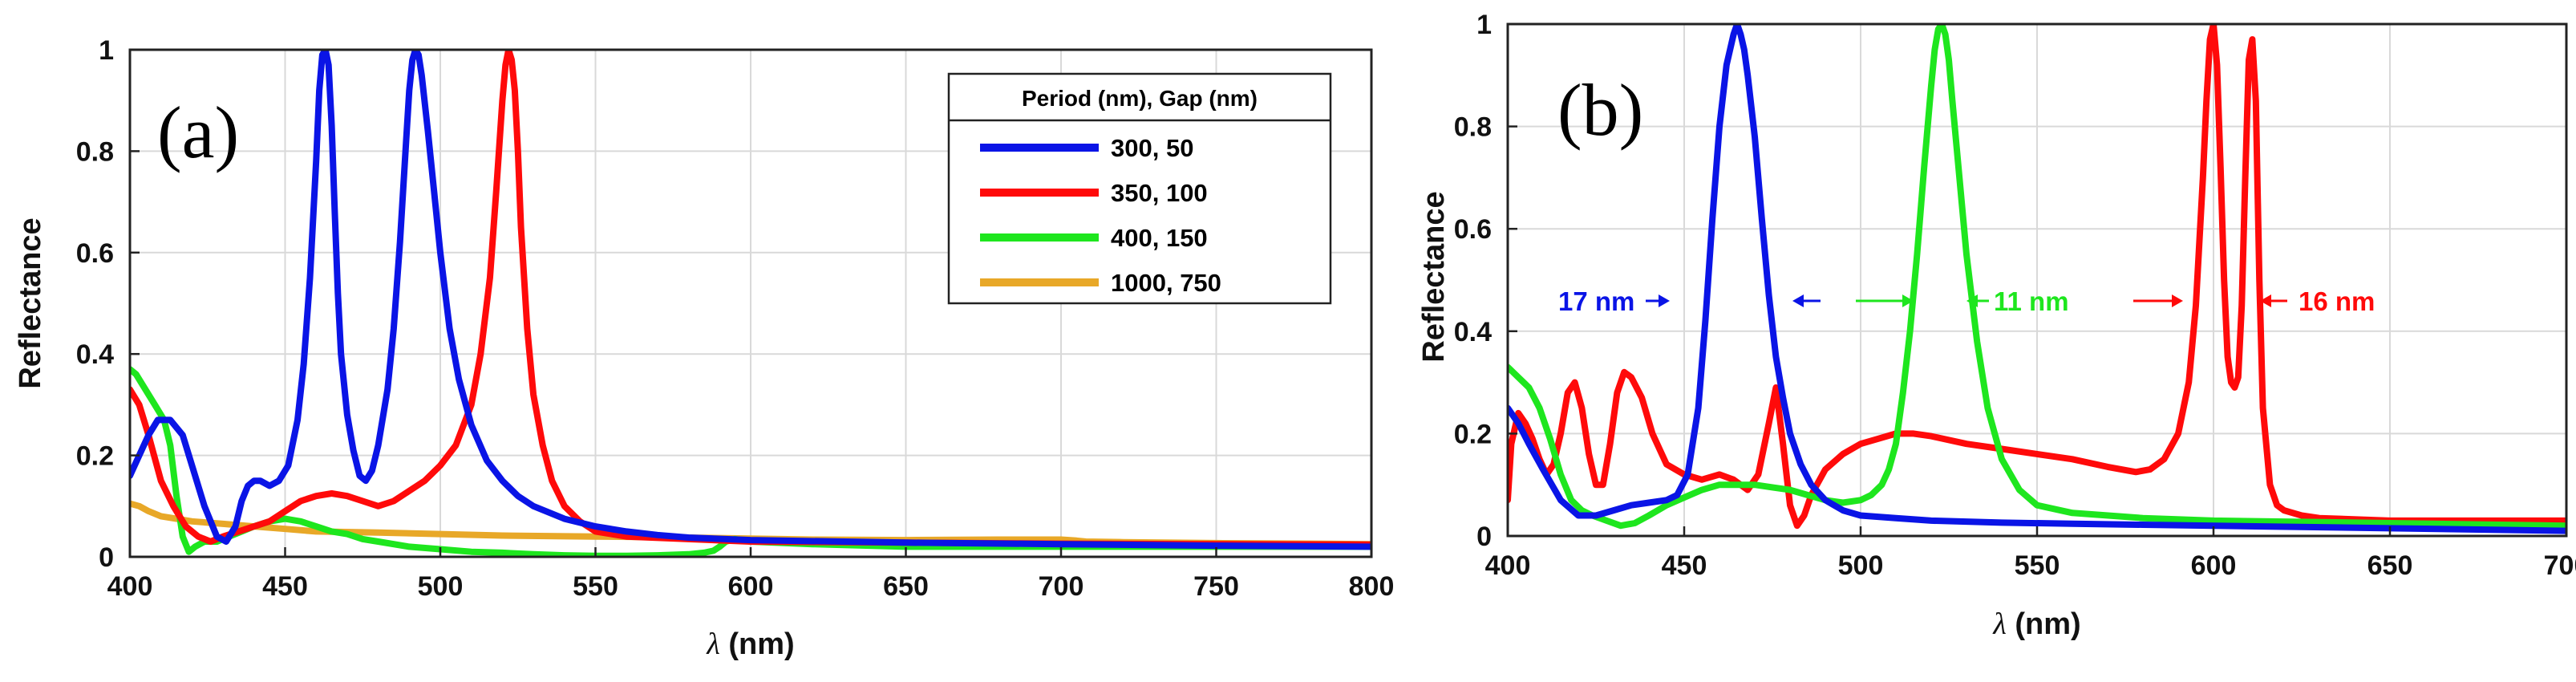 The image size is (2576, 682). I want to click on legend-entry-350-100: 350, 100, so click(1094, 193).